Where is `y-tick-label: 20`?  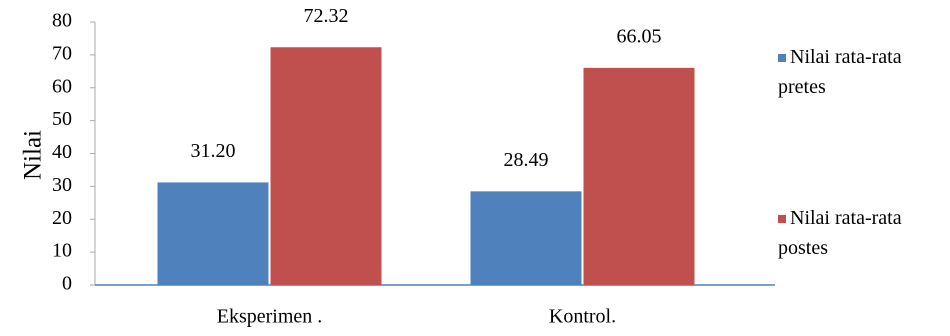 y-tick-label: 20 is located at coordinates (62, 218).